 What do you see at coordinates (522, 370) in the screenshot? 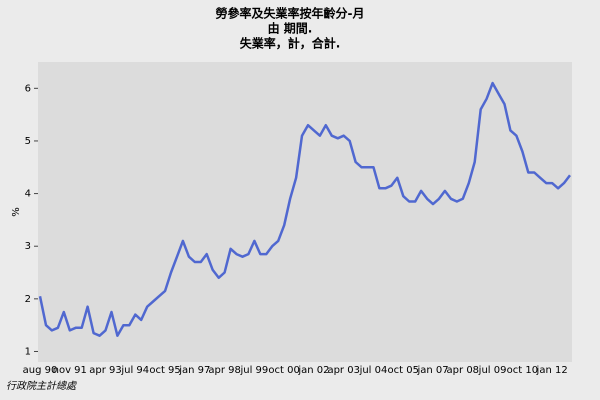
I see `x-tick-label: oct 10` at bounding box center [522, 370].